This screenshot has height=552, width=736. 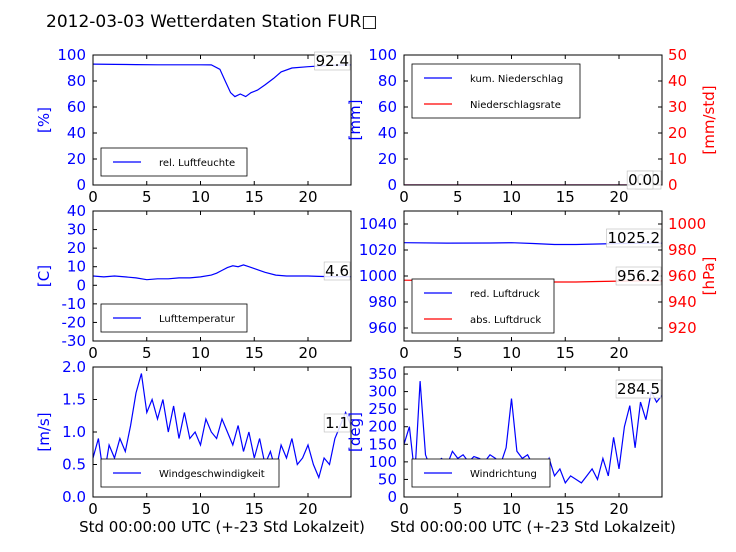 I want to click on current-value-label: 1025.2, so click(x=634, y=238).